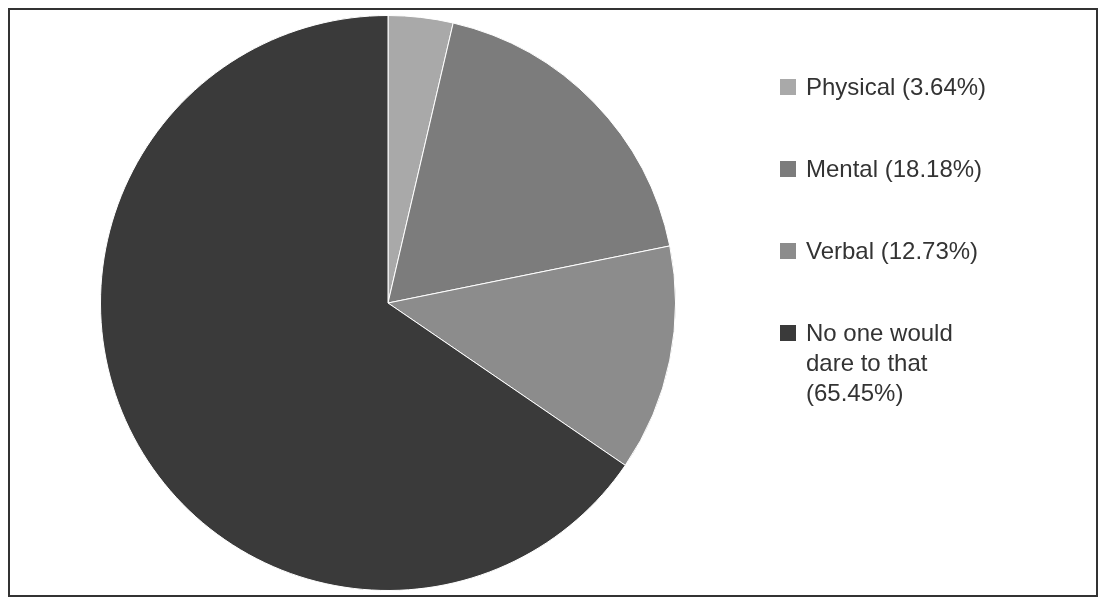 This screenshot has width=1106, height=605. Describe the element at coordinates (892, 251) in the screenshot. I see `legend-label: Verbal (12.73%)` at that location.